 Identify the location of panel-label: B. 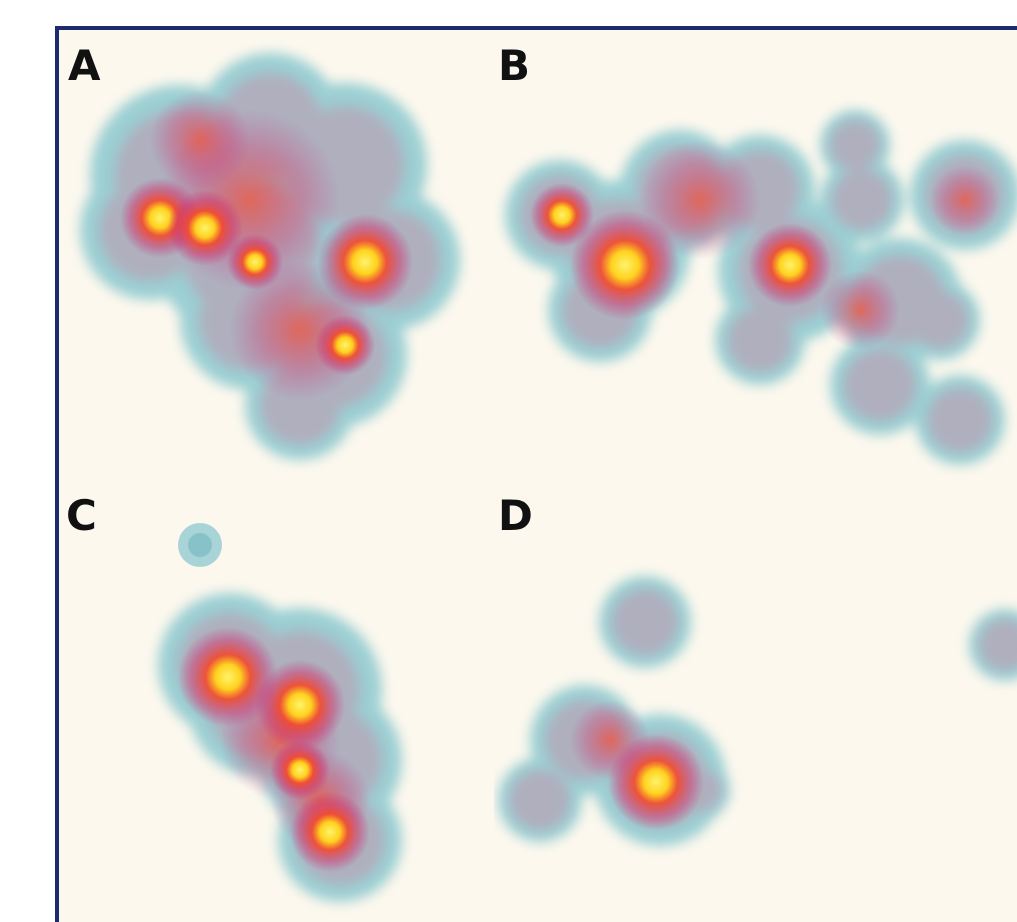
(514, 65).